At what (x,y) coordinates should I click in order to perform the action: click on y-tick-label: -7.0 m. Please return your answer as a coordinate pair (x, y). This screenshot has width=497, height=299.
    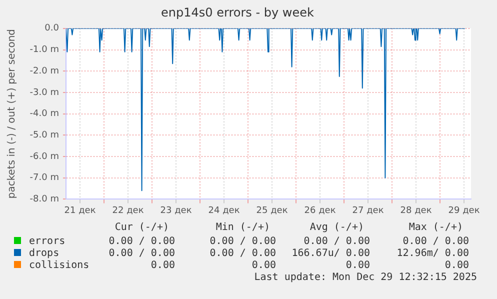
    Looking at the image, I should click on (44, 178).